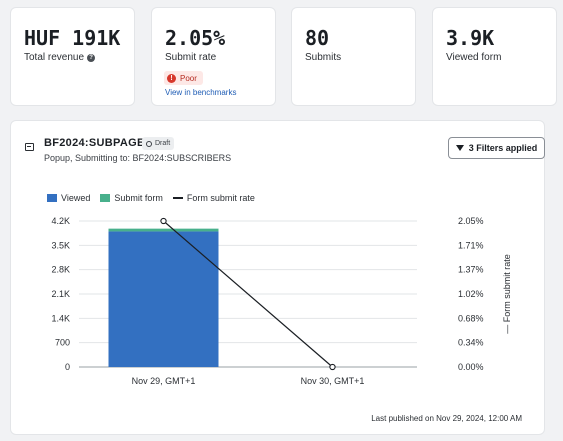 This screenshot has width=563, height=441. What do you see at coordinates (191, 57) in the screenshot?
I see `metric-label: Submit rate` at bounding box center [191, 57].